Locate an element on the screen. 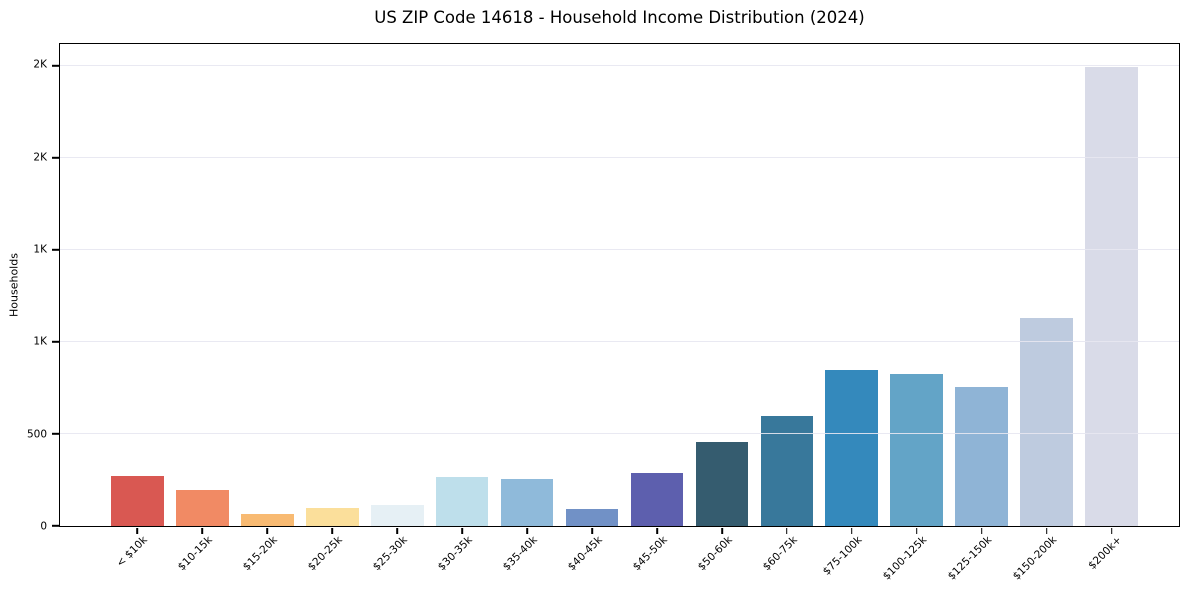  bar-$40-45k is located at coordinates (592, 517).